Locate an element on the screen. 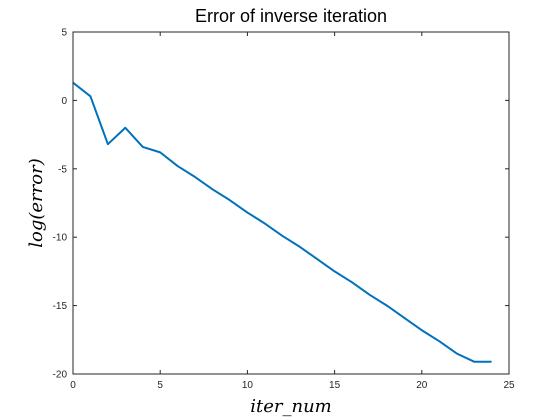  x-axis-label: iter_num is located at coordinates (291, 406).